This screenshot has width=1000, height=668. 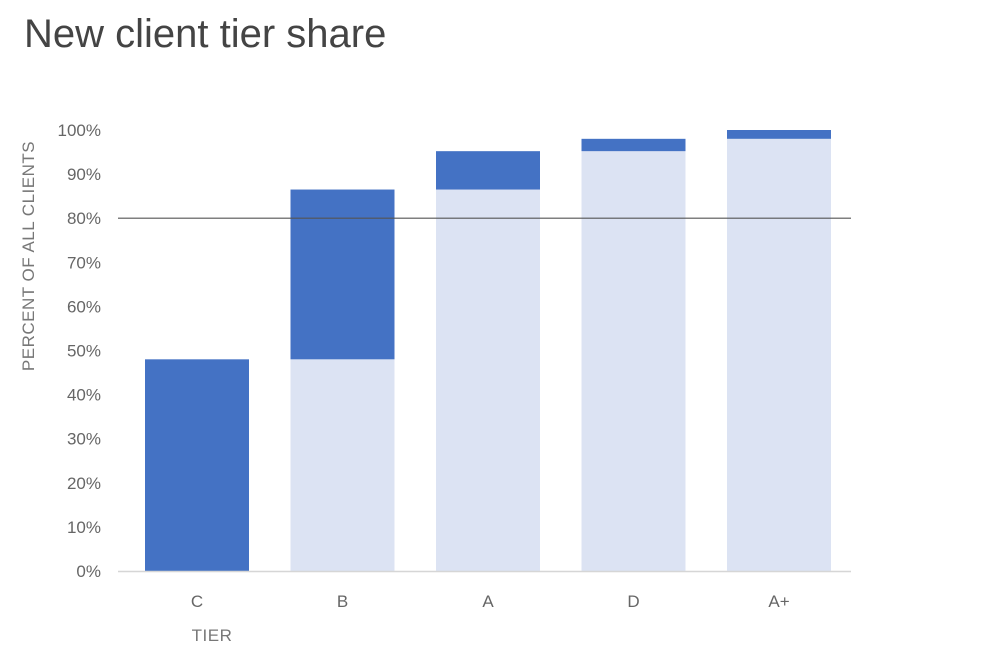 I want to click on x-tick-label: B, so click(x=342, y=601).